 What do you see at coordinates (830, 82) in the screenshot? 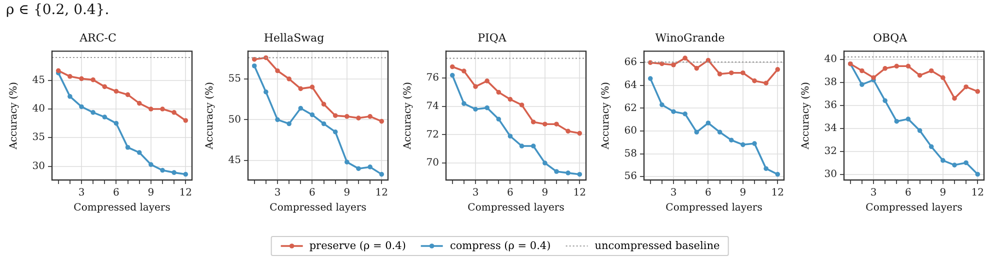
I see `y-tick-label: 38` at bounding box center [830, 82].